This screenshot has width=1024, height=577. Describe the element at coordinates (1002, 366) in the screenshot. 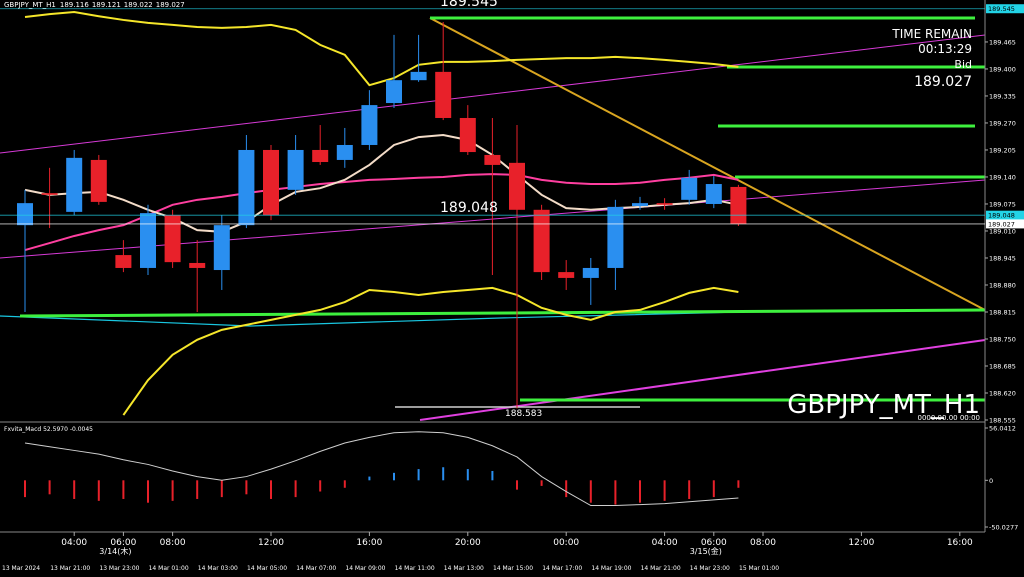

I see `y-tick-label: 188.685` at that location.